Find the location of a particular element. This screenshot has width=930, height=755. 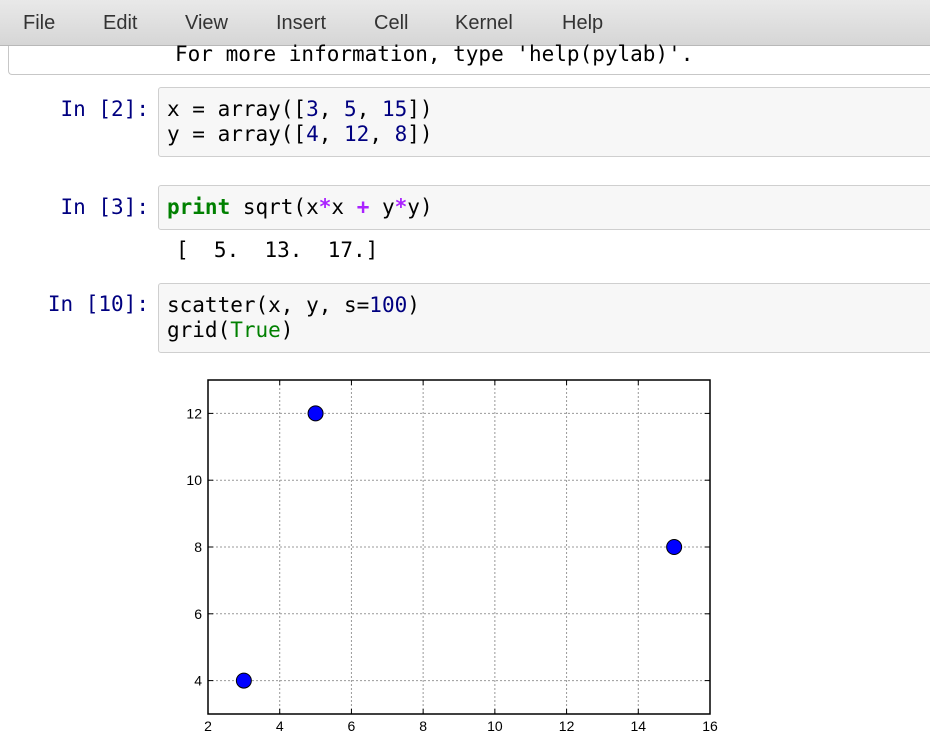

x-tick-label: 2 is located at coordinates (208, 726).